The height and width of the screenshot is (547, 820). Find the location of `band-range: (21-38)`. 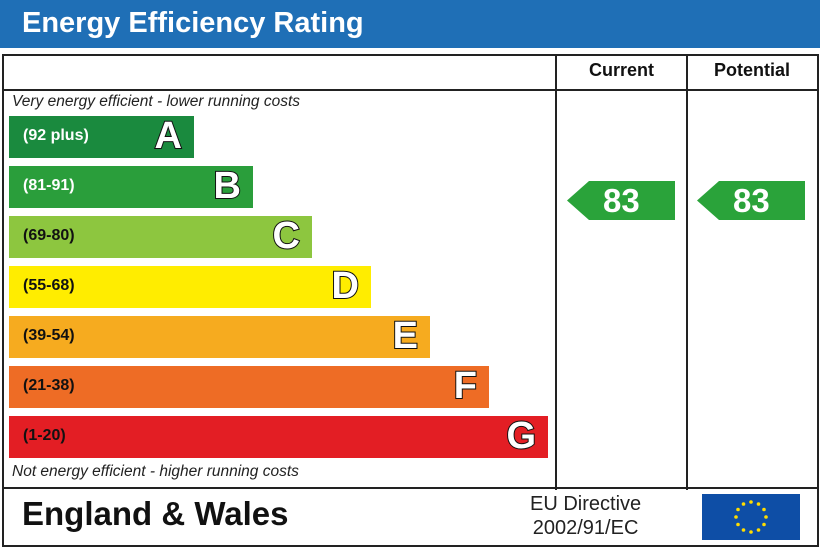

band-range: (21-38) is located at coordinates (49, 385).